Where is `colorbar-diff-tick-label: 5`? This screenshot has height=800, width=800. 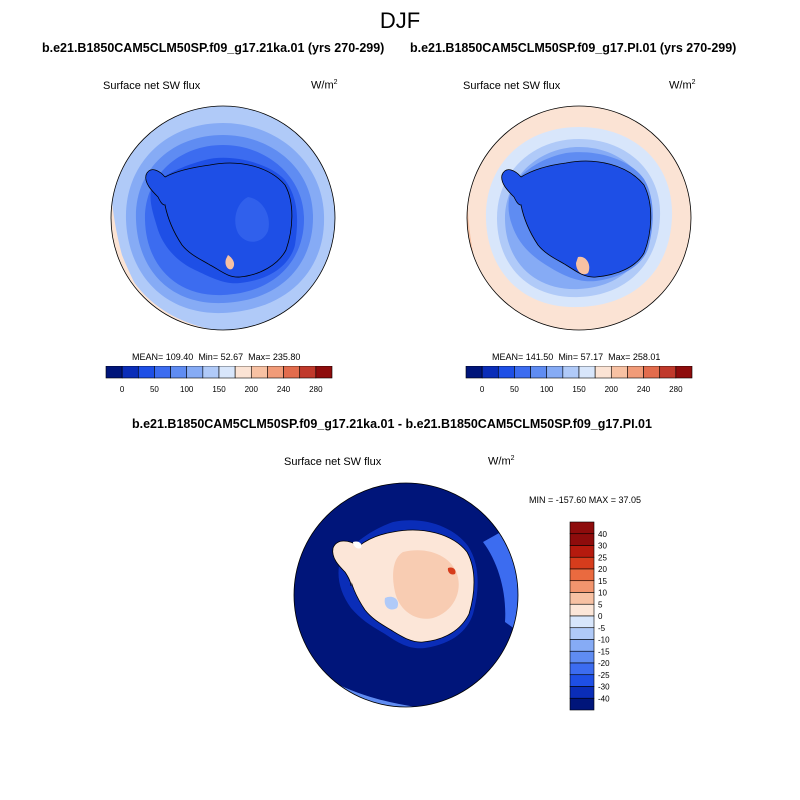 colorbar-diff-tick-label: 5 is located at coordinates (600, 604).